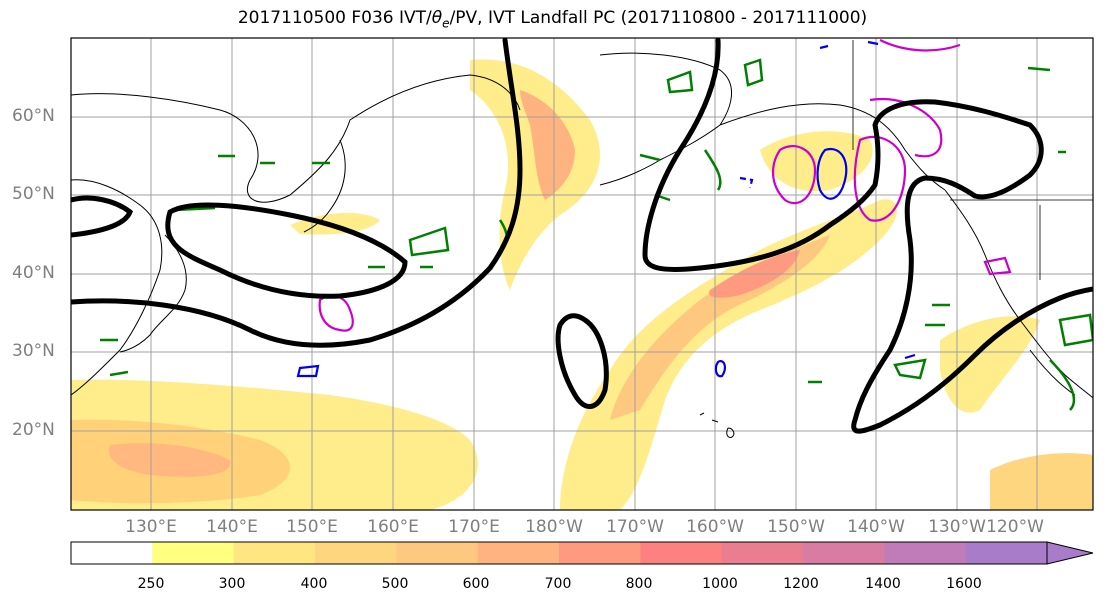 The height and width of the screenshot is (603, 1105). Describe the element at coordinates (883, 584) in the screenshot. I see `colorbar-tick: 1400` at that location.